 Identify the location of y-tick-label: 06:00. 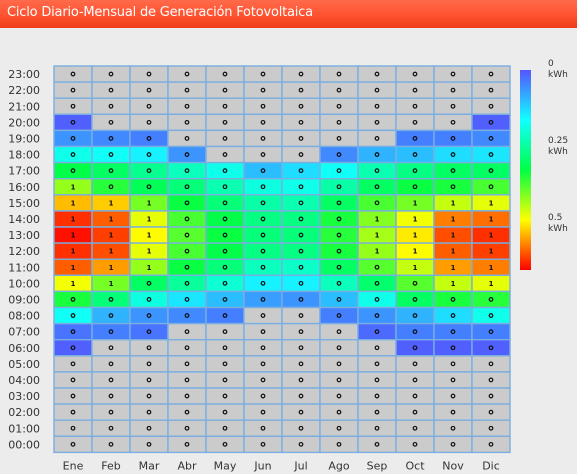
(24, 348).